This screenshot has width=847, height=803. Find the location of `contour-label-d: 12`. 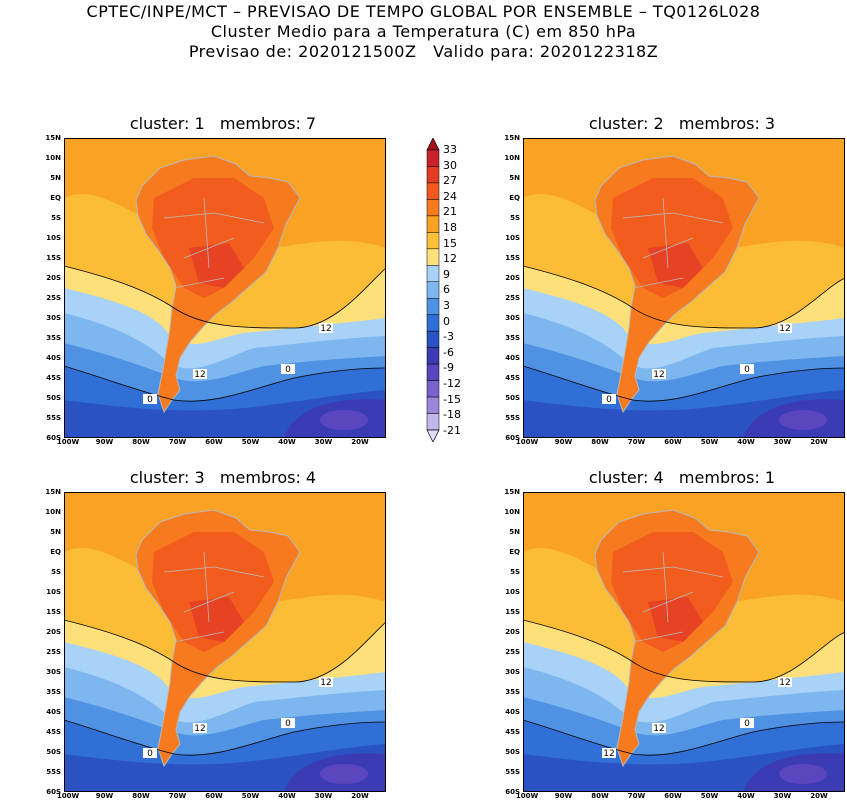

contour-label-d: 12 is located at coordinates (609, 753).